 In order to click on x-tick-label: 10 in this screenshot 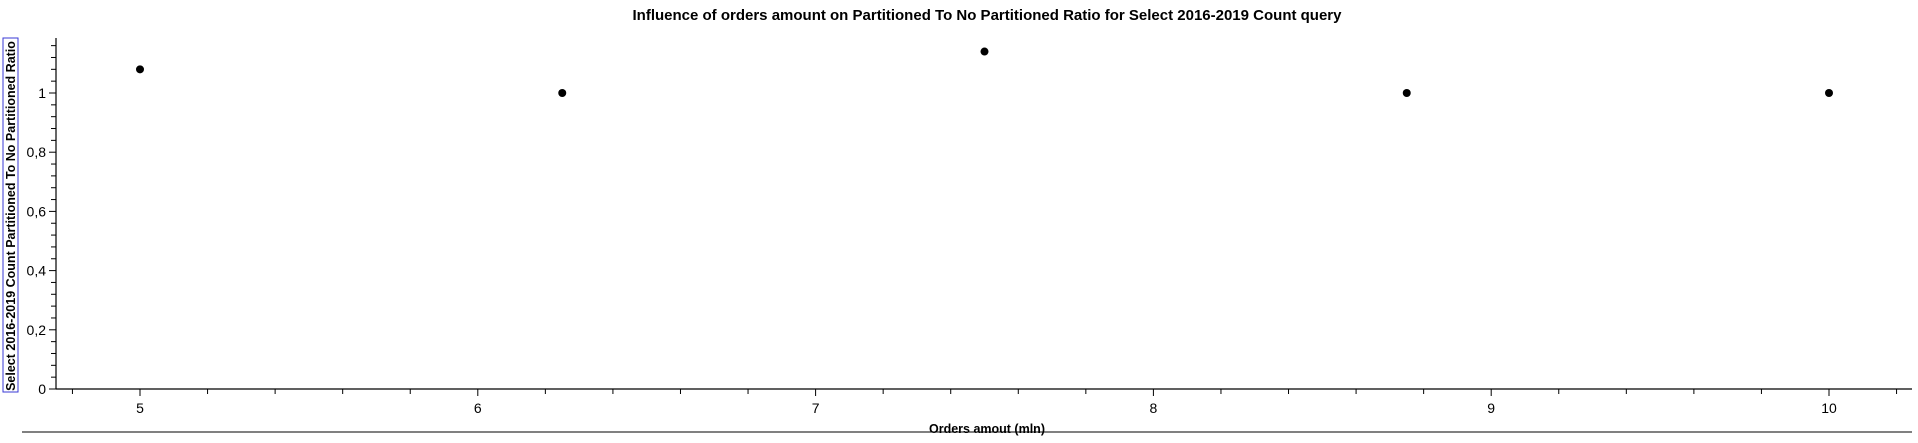, I will do `click(1829, 408)`.